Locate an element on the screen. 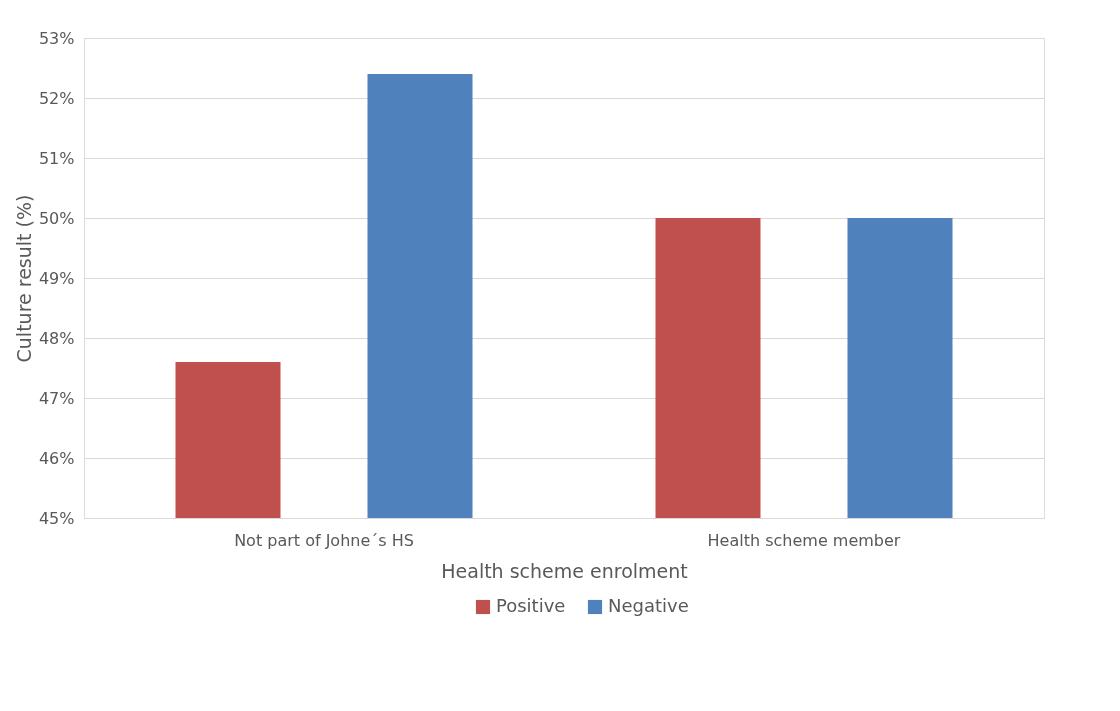  y-tick-label: 51% is located at coordinates (56, 158).